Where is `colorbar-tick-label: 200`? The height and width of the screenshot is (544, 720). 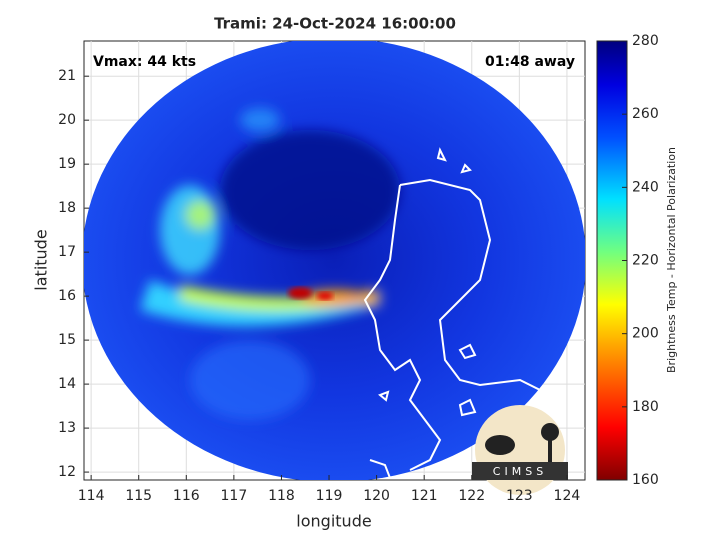 colorbar-tick-label: 200 is located at coordinates (645, 334).